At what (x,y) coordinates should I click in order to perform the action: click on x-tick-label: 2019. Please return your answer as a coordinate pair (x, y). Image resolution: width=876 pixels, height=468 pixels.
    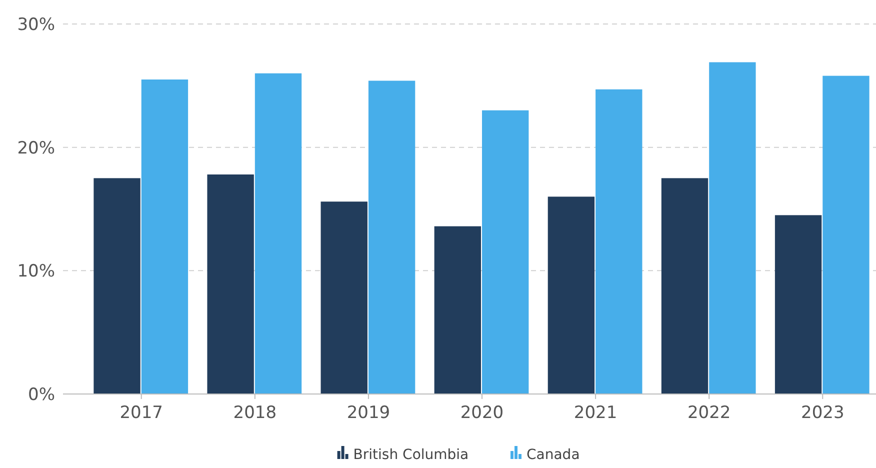
    Looking at the image, I should click on (368, 413).